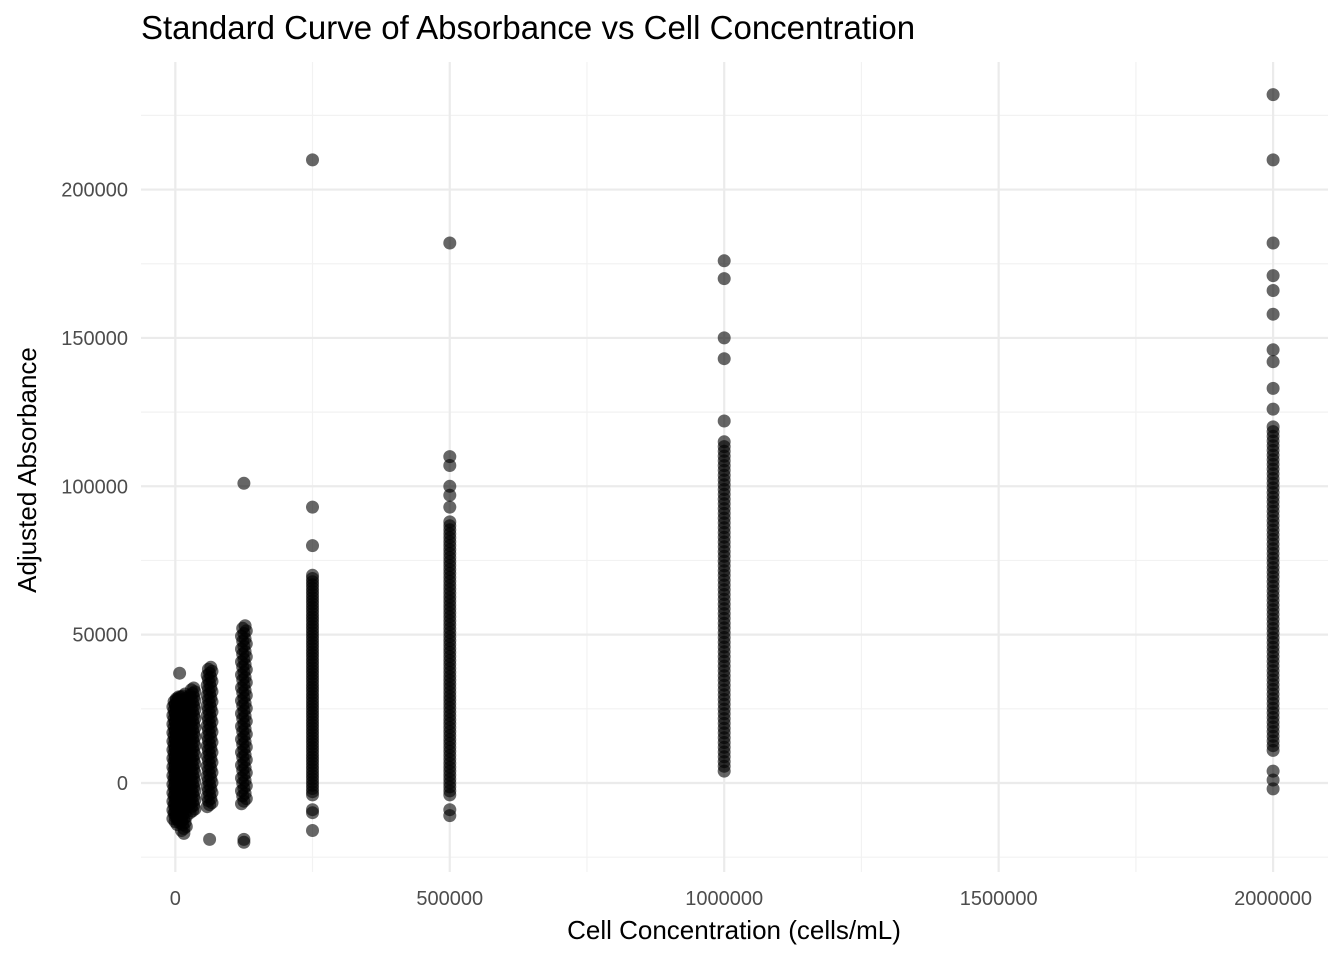 The width and height of the screenshot is (1344, 960). I want to click on x-tick-label: 500000, so click(449, 899).